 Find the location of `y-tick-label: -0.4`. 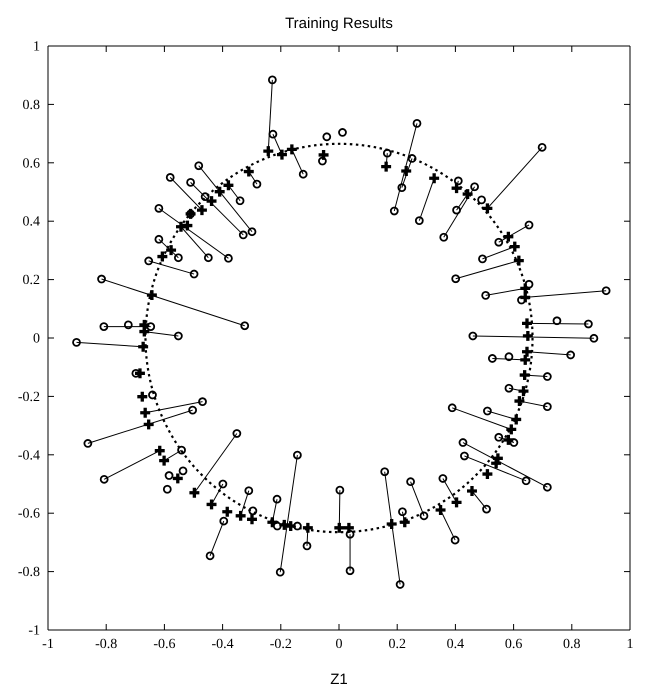

y-tick-label: -0.4 is located at coordinates (29, 456).